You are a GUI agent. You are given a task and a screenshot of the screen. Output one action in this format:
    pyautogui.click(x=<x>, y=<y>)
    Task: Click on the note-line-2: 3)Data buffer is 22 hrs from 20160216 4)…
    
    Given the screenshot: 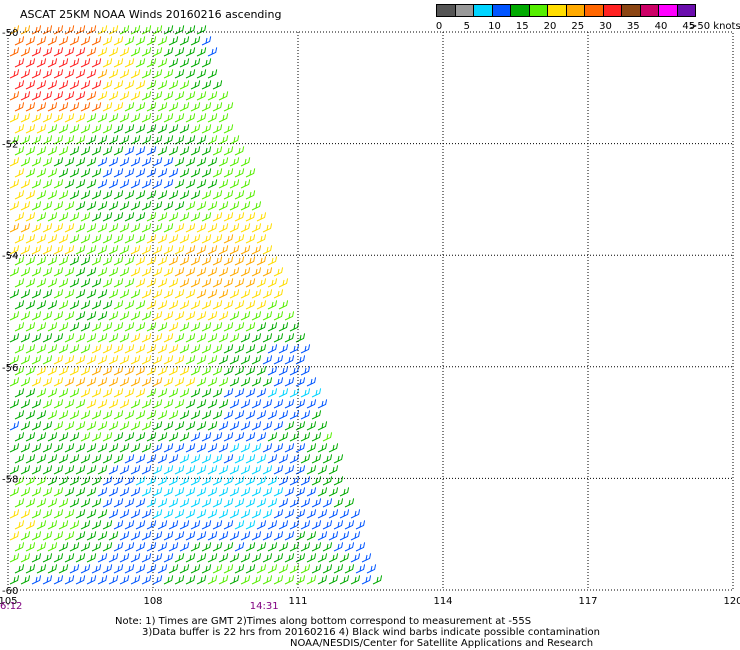 What is the action you would take?
    pyautogui.click(x=371, y=632)
    